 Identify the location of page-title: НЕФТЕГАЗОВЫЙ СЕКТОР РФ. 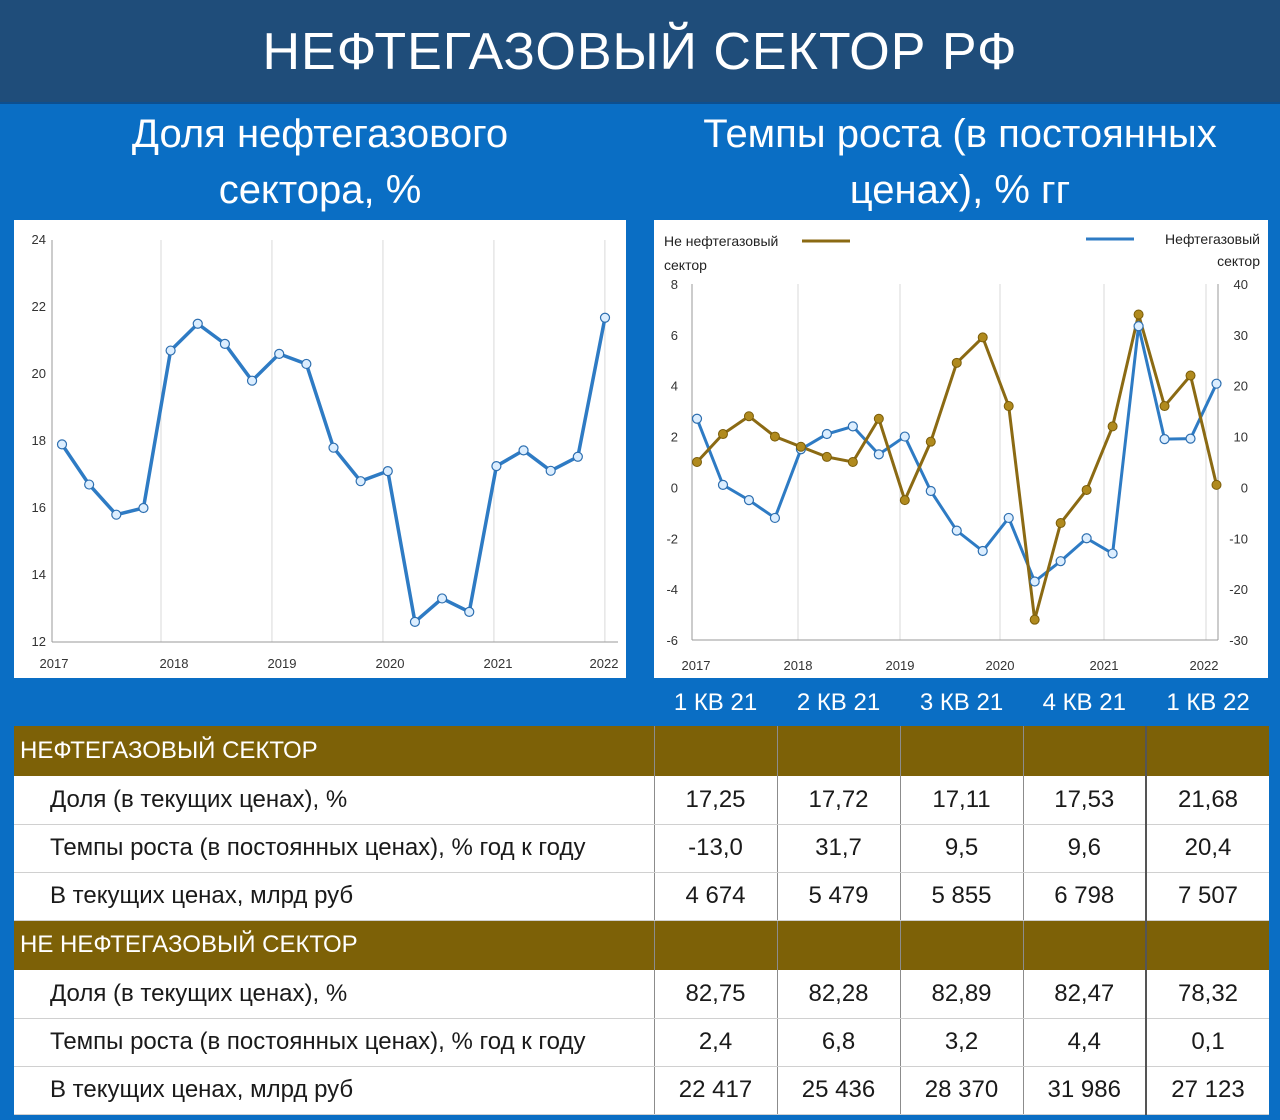
(640, 51).